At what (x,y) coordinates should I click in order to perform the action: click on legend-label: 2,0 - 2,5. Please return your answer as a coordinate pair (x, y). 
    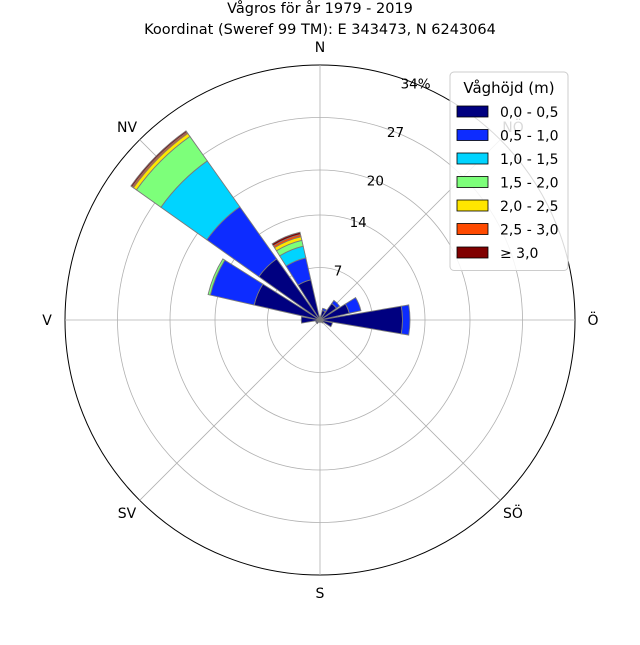
    Looking at the image, I should click on (529, 207).